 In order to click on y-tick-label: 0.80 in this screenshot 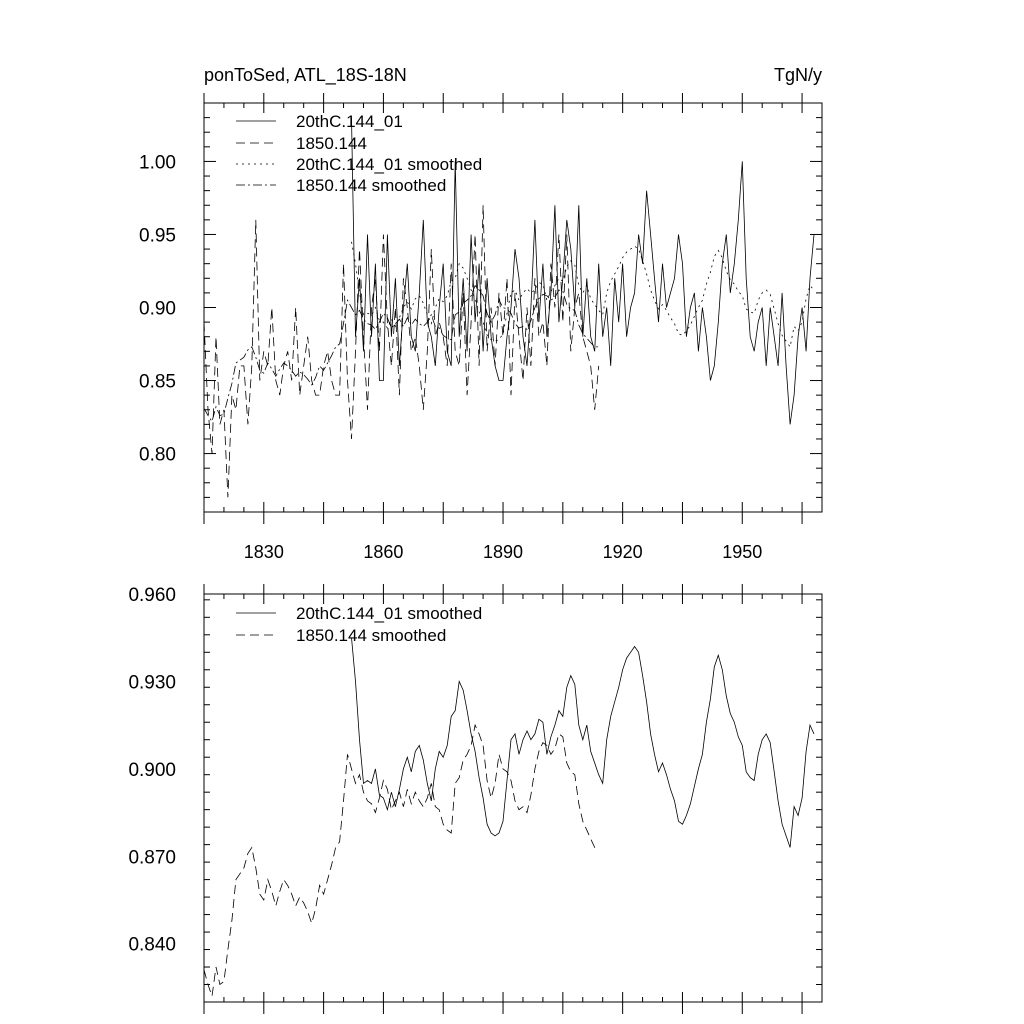, I will do `click(157, 455)`.